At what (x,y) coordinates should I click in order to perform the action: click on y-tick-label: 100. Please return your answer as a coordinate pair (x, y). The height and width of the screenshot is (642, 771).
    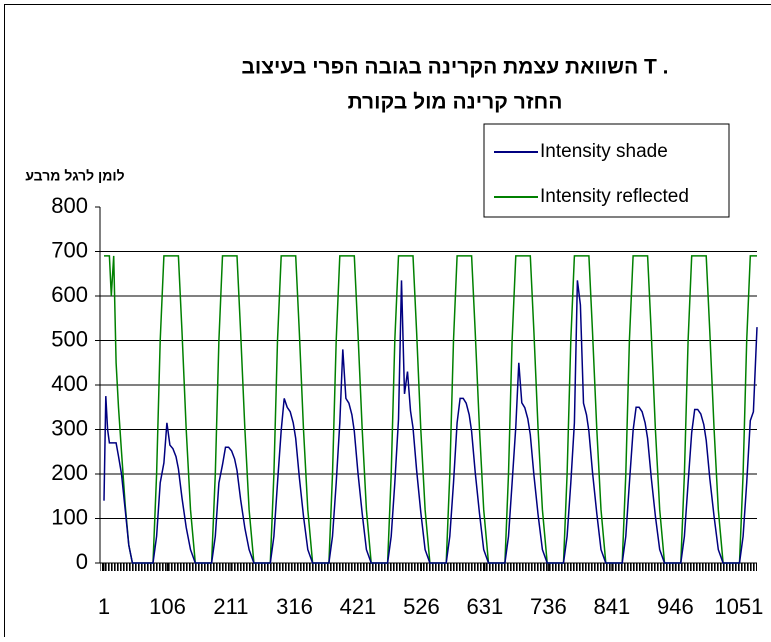
    Looking at the image, I should click on (69, 516).